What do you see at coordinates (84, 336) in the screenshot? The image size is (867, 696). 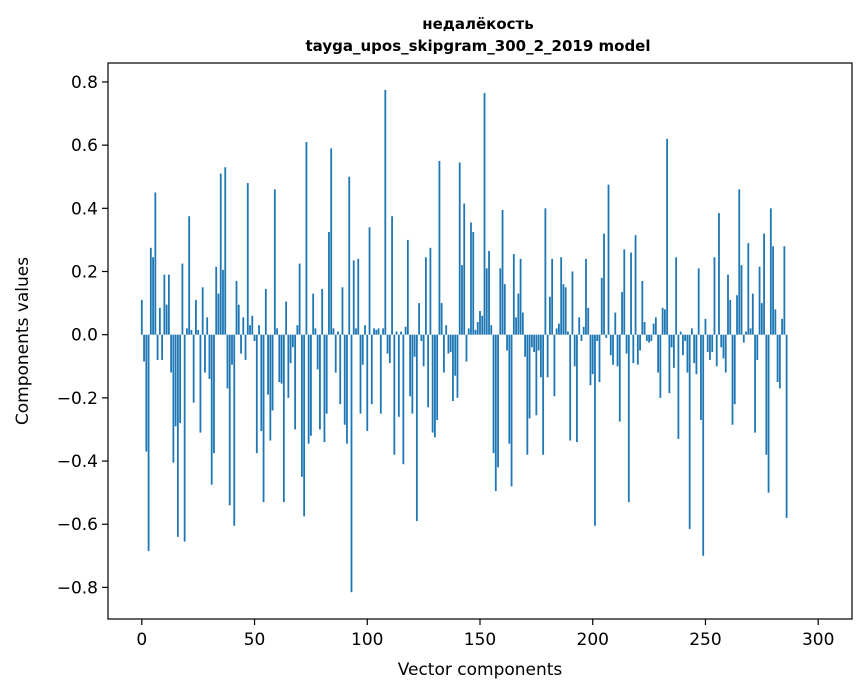 I see `y-tick-label: 0.0` at bounding box center [84, 336].